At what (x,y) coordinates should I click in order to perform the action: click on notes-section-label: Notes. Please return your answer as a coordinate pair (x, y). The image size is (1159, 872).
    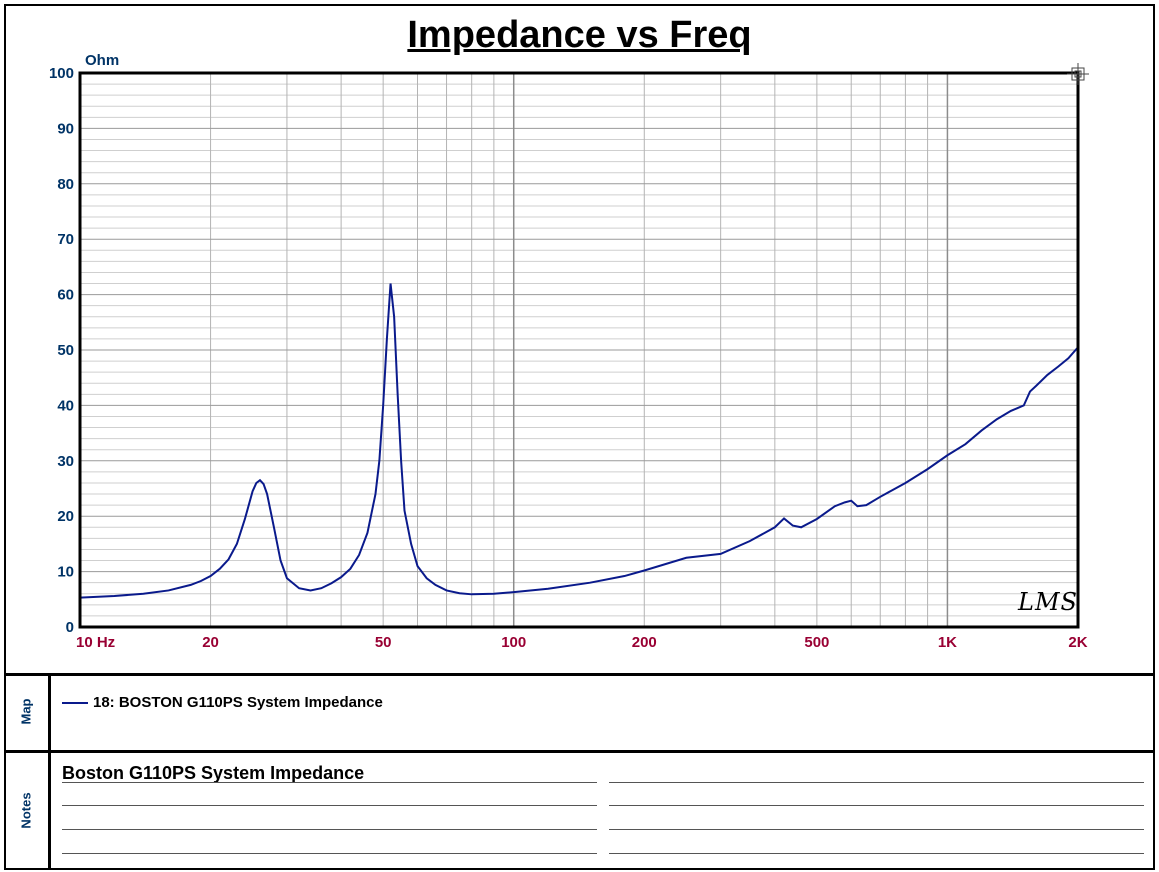
    Looking at the image, I should click on (26, 810).